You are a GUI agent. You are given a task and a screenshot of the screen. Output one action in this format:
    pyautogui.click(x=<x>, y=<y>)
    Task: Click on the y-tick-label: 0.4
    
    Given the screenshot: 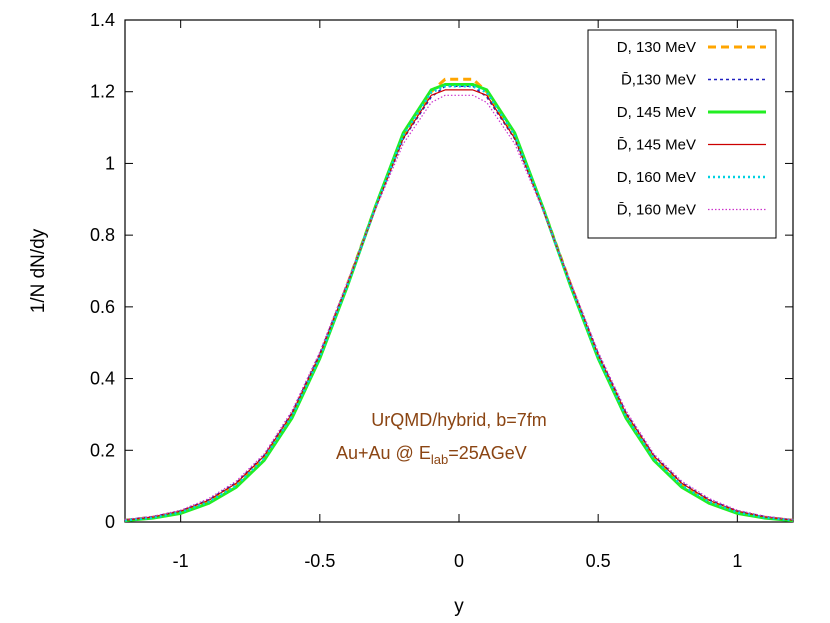 What is the action you would take?
    pyautogui.click(x=102, y=379)
    